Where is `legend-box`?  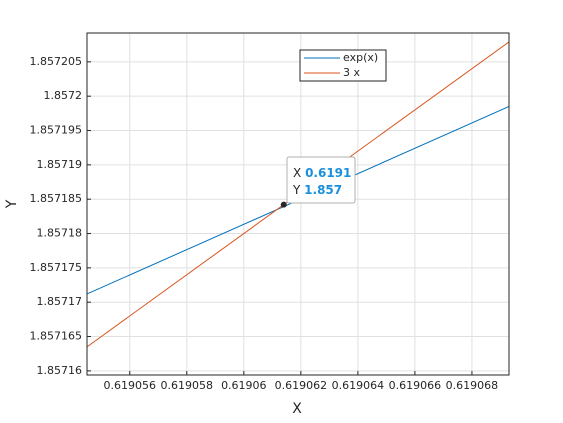 legend-box is located at coordinates (343, 65).